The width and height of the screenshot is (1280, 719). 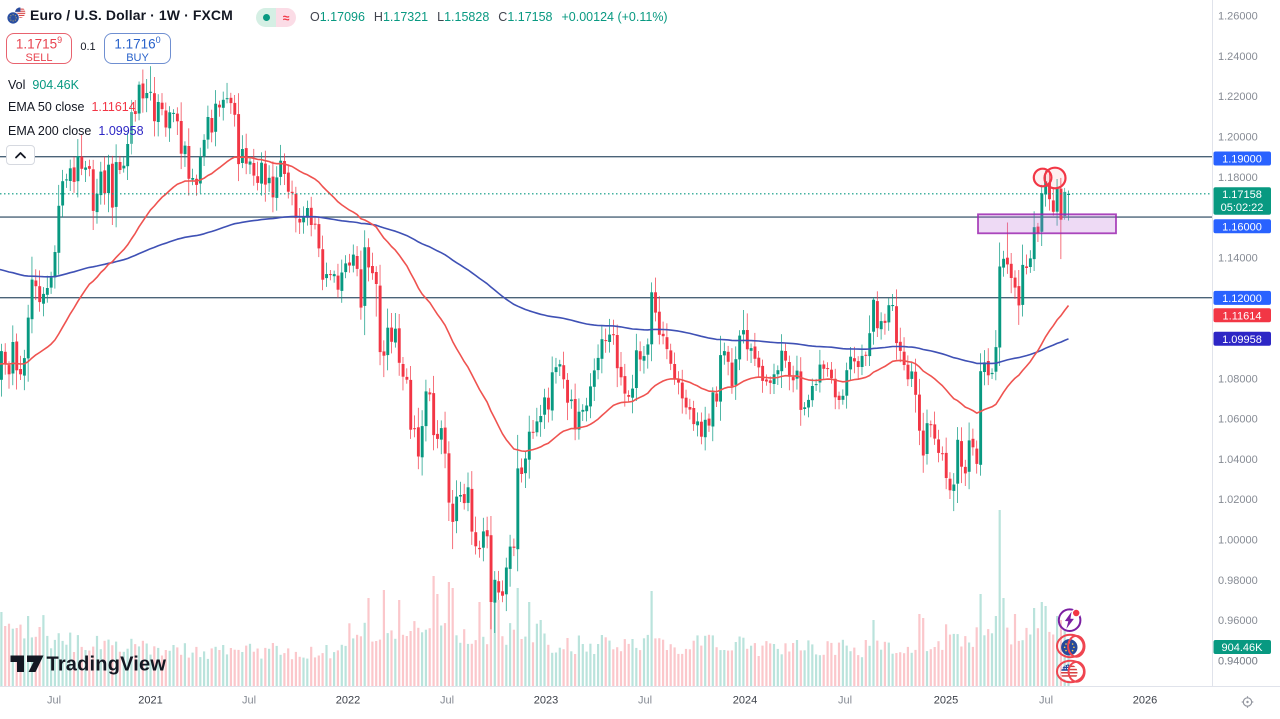 I want to click on svg-text: 1.12000, so click(x=1242, y=299).